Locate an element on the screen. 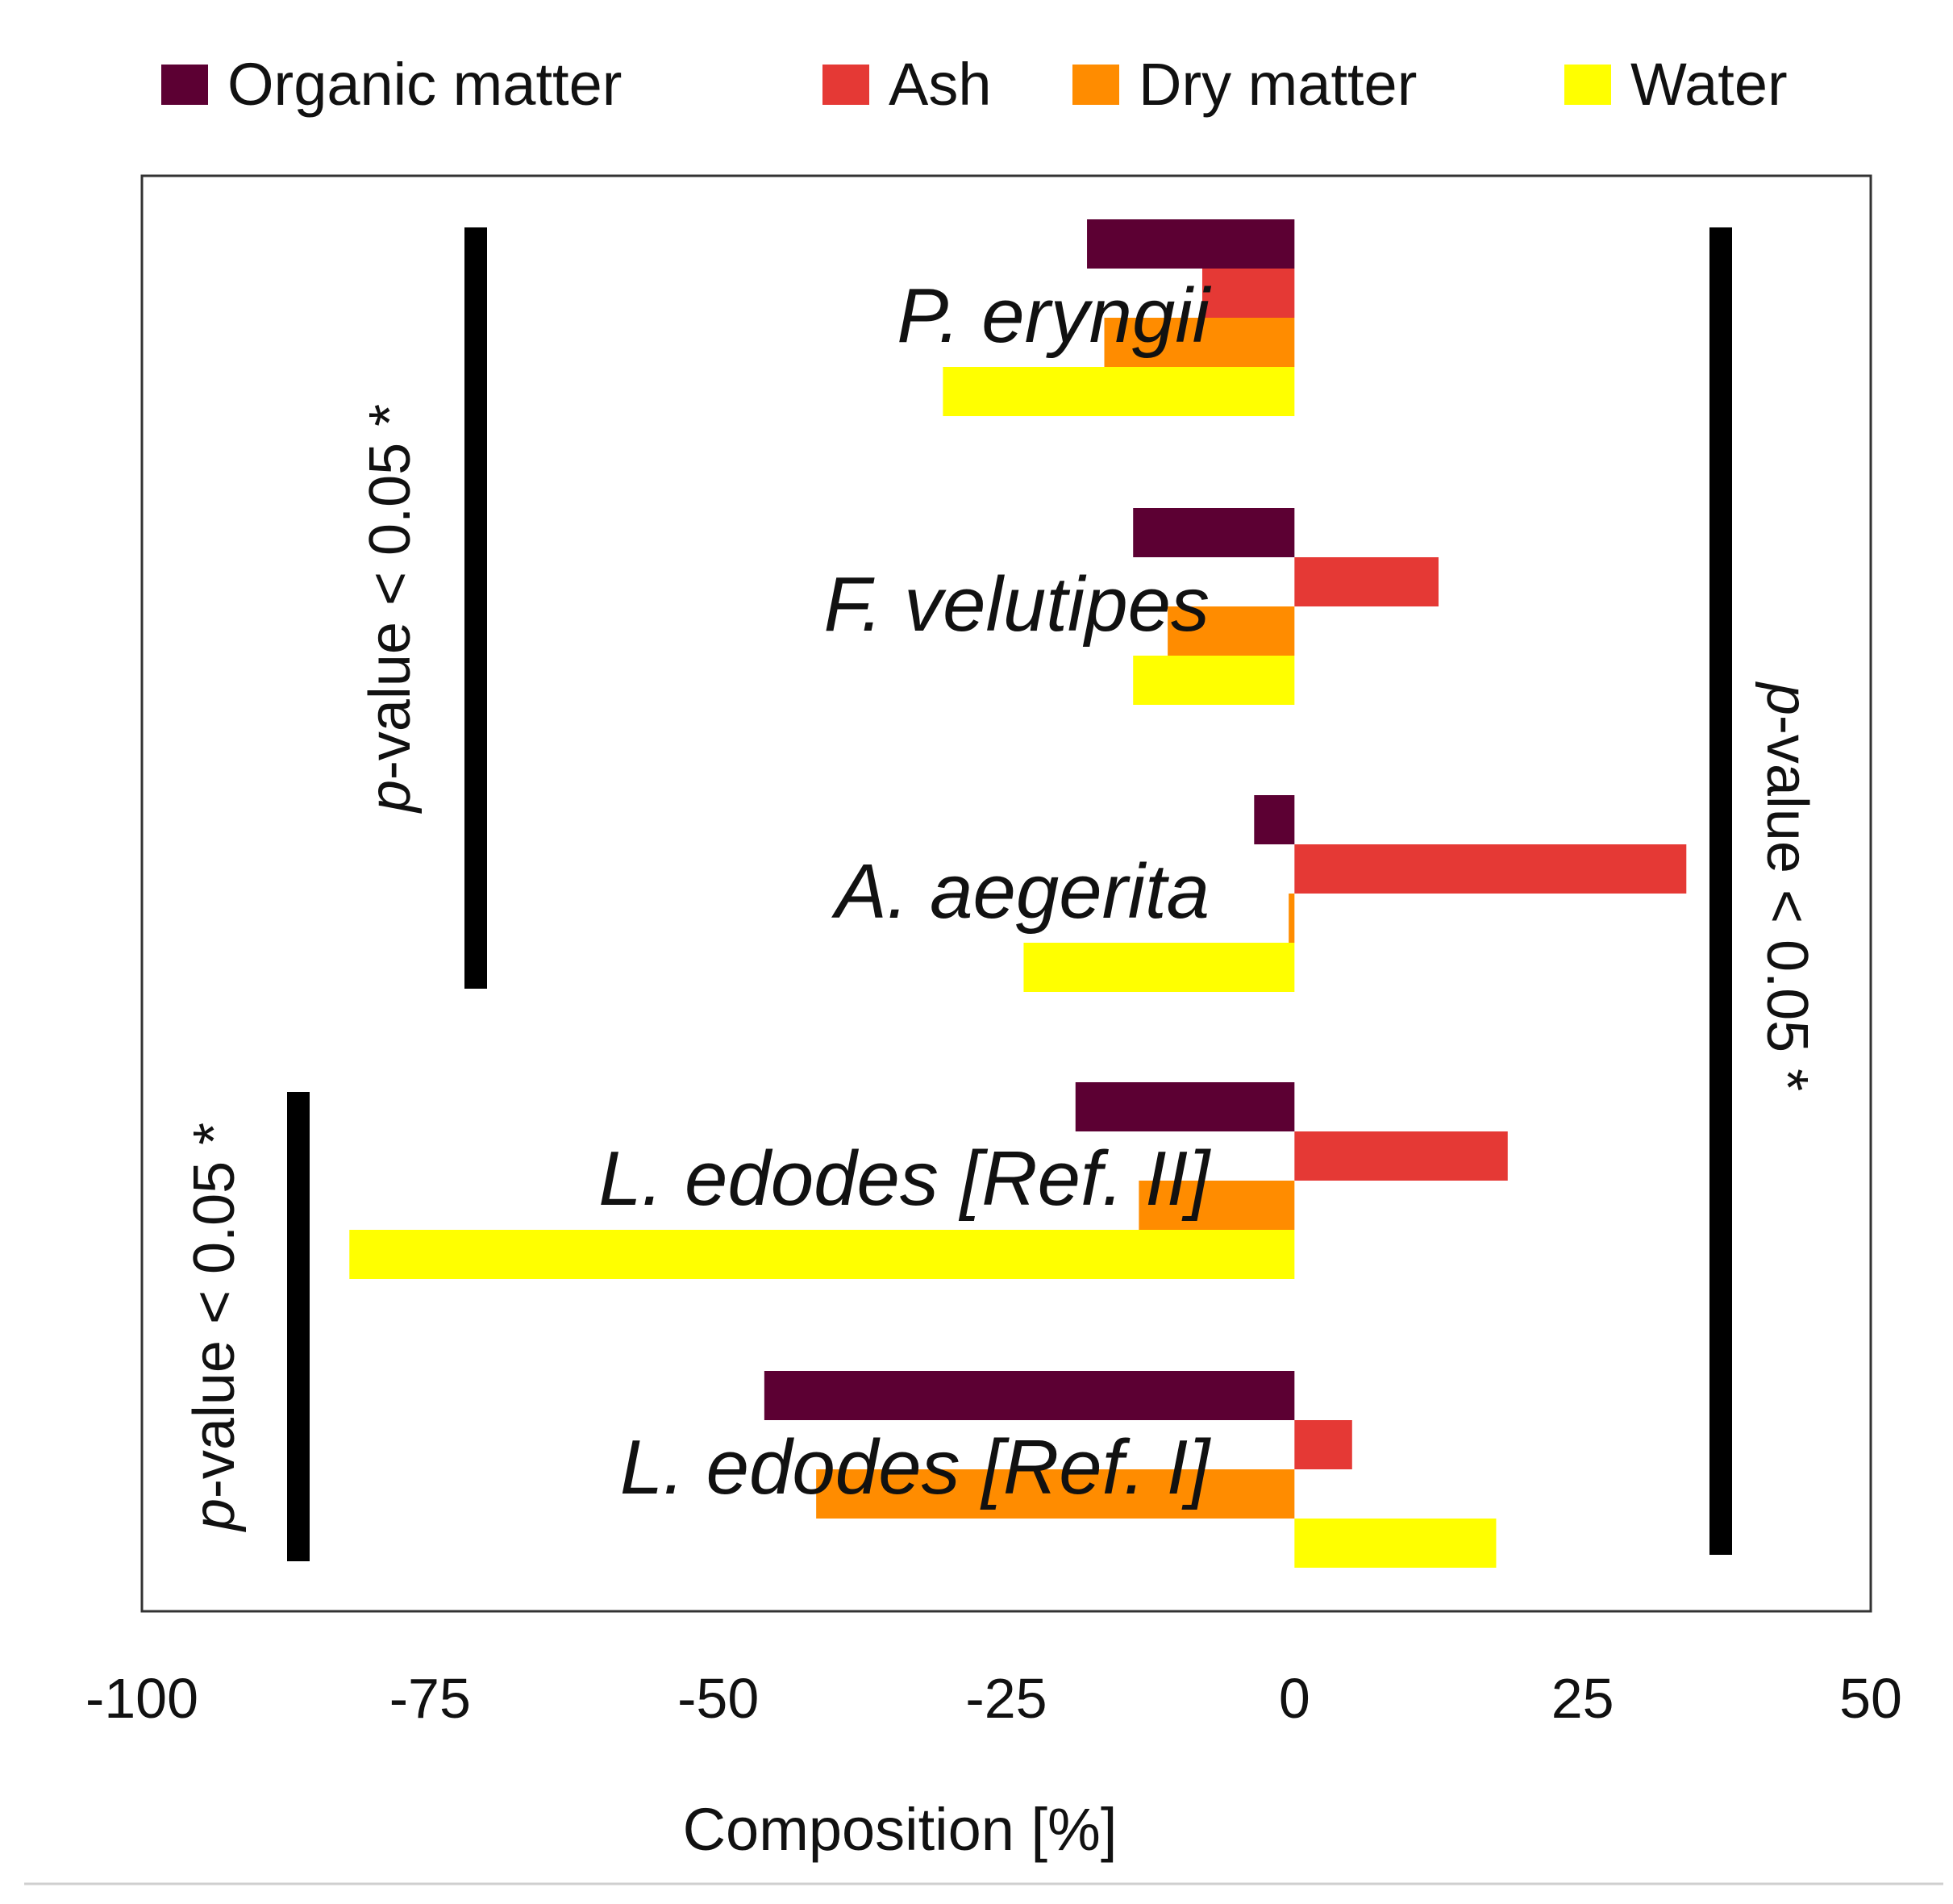 The image size is (1953, 1904). bar-a-aegerita-water is located at coordinates (1159, 967).